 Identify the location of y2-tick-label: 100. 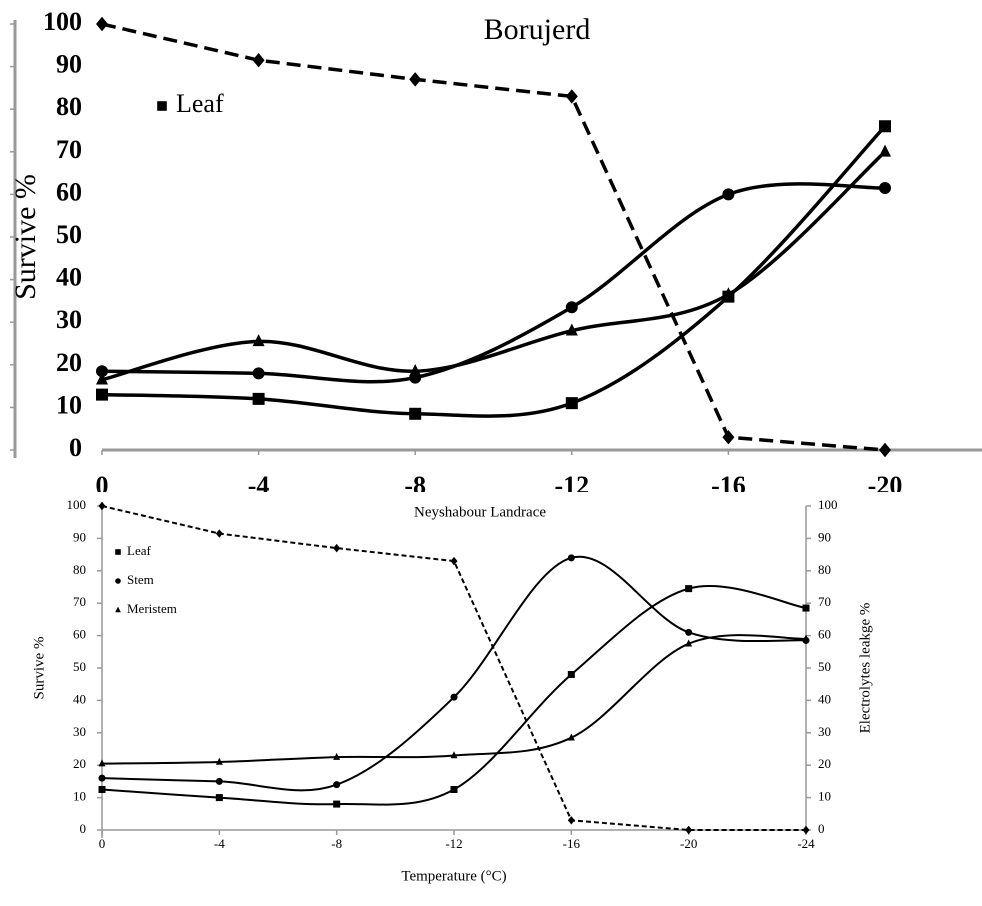
(828, 504).